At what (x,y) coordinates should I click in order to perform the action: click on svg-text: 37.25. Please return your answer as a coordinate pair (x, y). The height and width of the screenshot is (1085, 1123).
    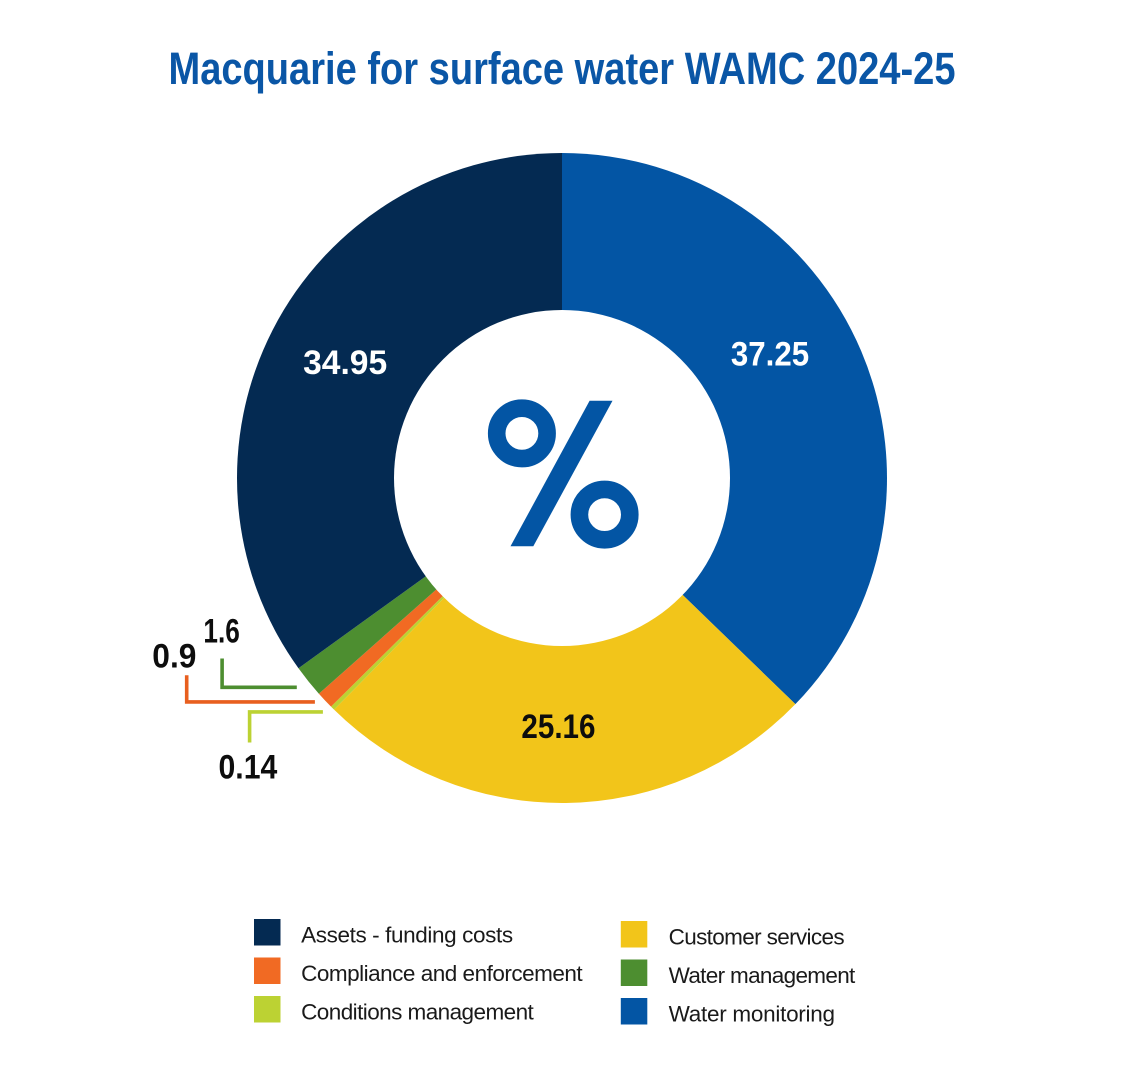
    Looking at the image, I should click on (770, 355).